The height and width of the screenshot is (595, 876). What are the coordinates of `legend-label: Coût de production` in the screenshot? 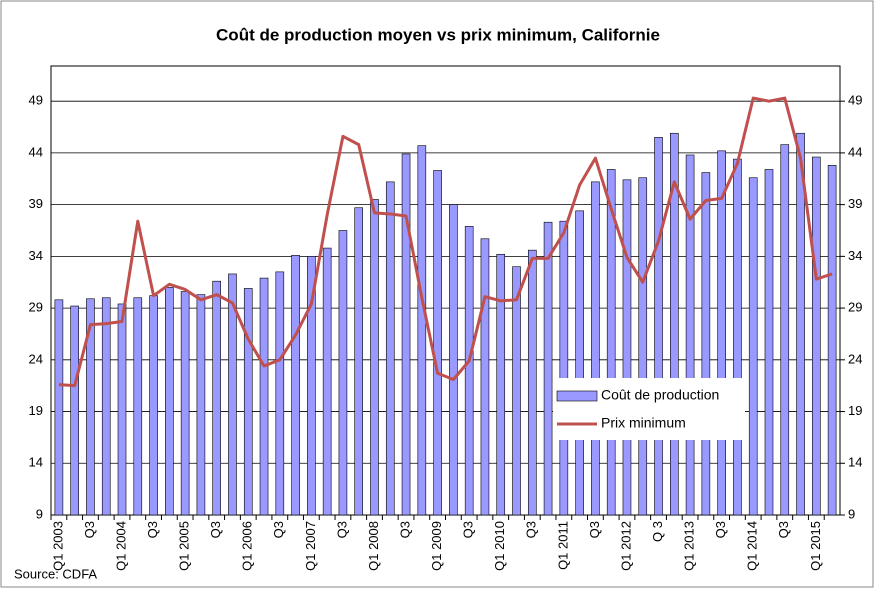 It's located at (660, 395).